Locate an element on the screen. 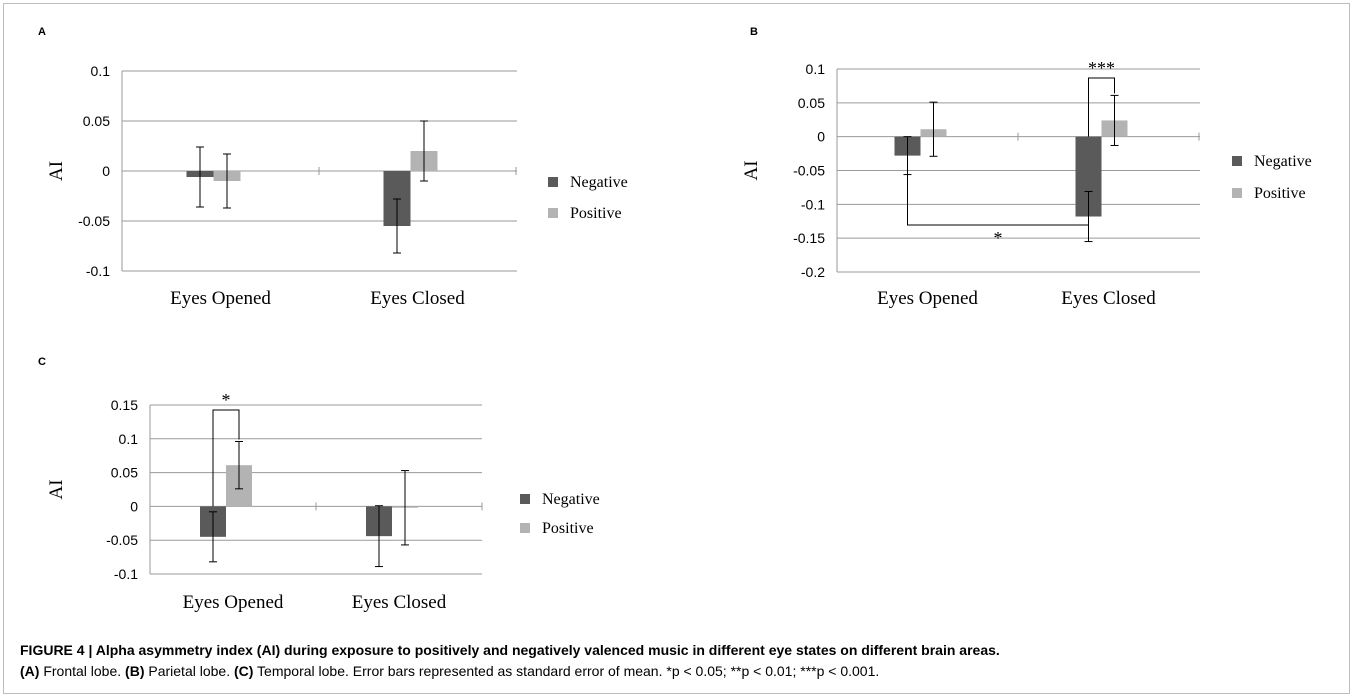 The height and width of the screenshot is (699, 1355). panel-letter: A is located at coordinates (42, 32).